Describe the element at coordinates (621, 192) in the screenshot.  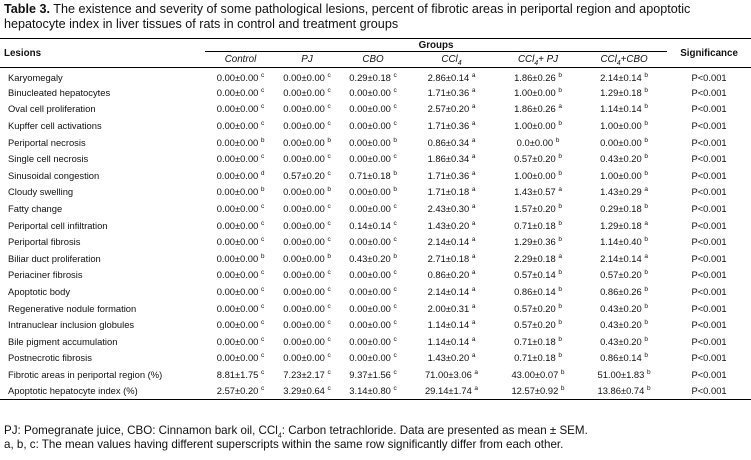
I see `mean-sem-value: 1.43±0.29` at that location.